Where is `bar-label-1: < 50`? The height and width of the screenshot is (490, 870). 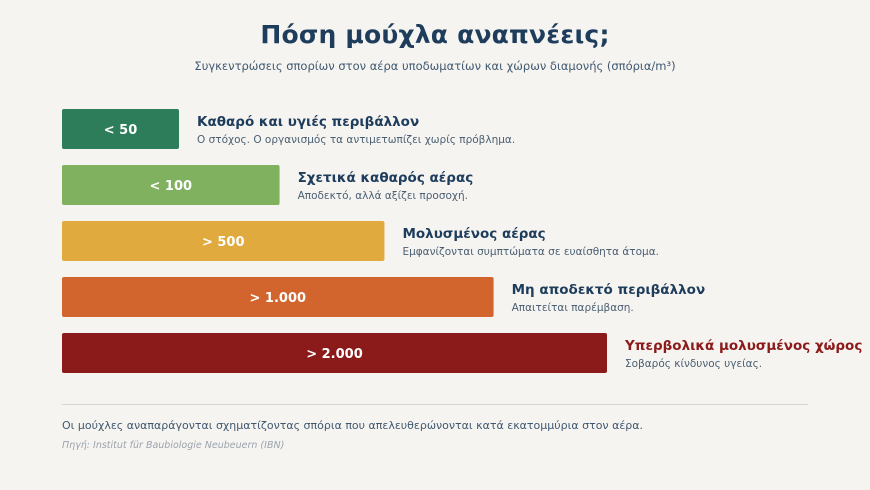
bar-label-1: < 50 is located at coordinates (121, 130).